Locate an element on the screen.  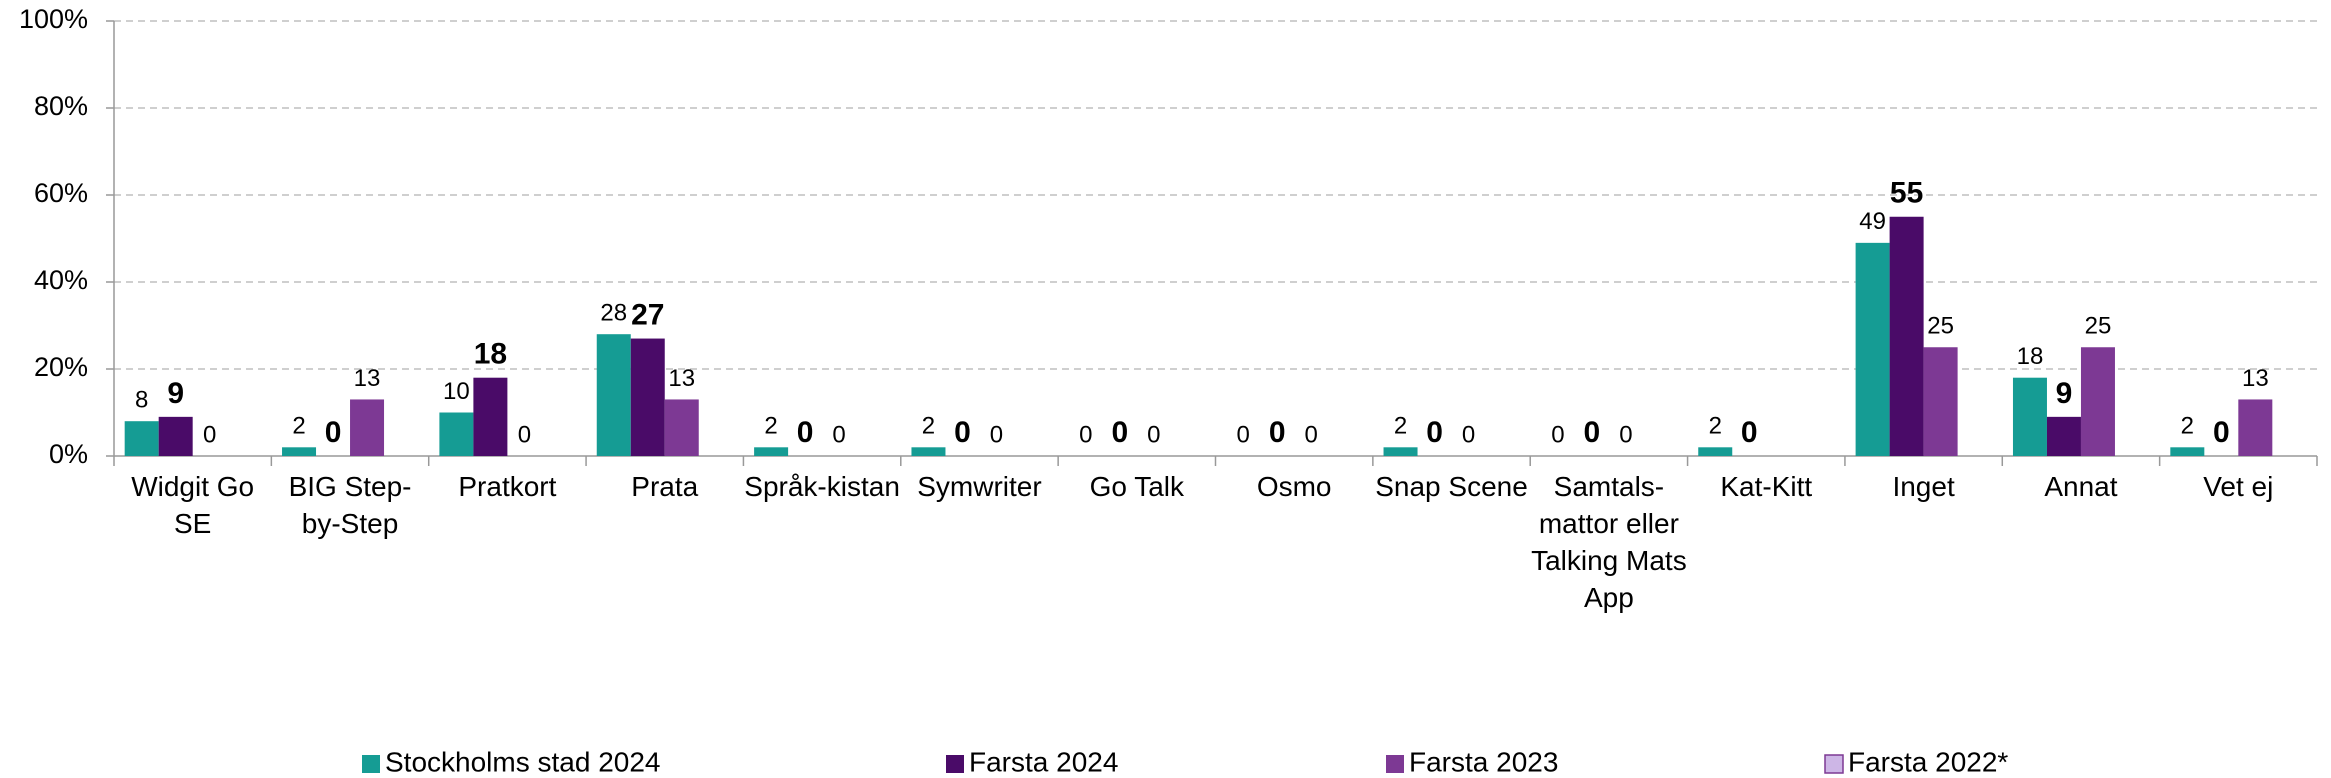
data-label: 49 is located at coordinates (1872, 221).